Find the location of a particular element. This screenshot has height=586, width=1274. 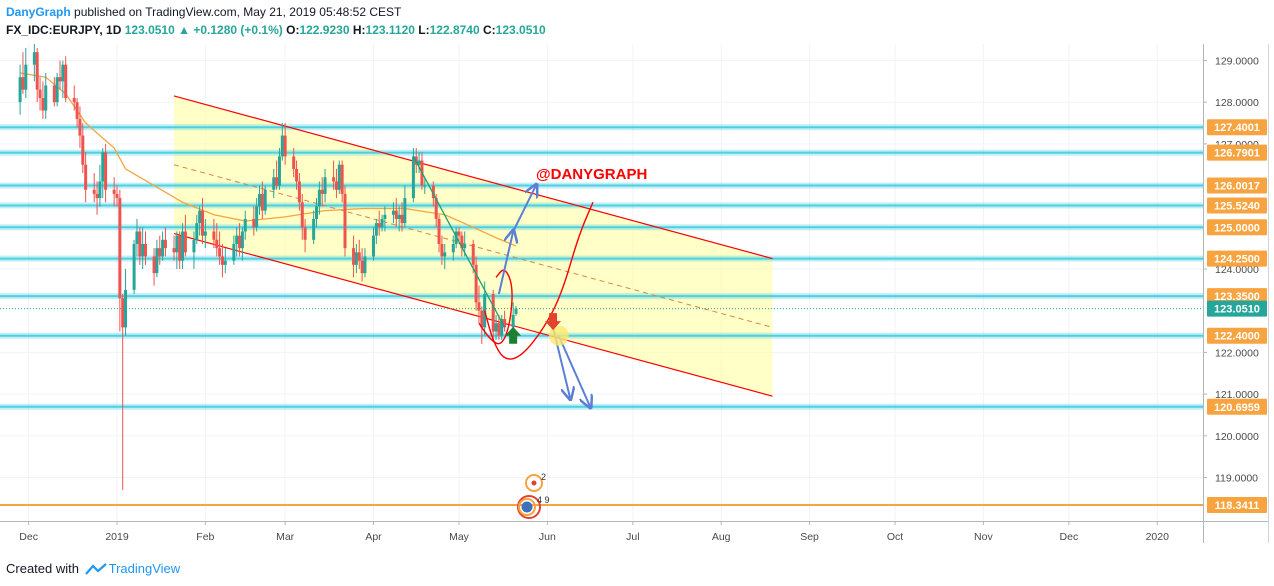

close-value: 123.0510 is located at coordinates (520, 30).